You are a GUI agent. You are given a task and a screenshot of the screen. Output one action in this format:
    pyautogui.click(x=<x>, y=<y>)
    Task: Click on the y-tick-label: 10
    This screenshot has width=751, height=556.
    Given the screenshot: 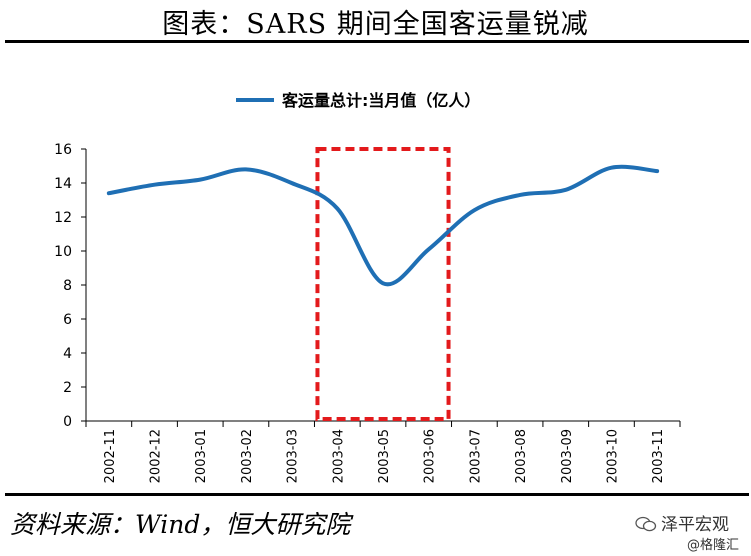 What is the action you would take?
    pyautogui.click(x=63, y=252)
    